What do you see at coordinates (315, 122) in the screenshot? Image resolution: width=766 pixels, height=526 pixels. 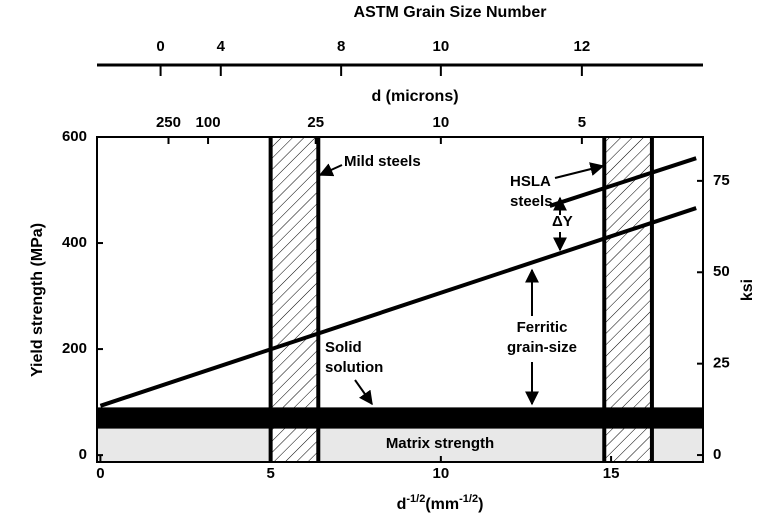 I see `d-tick-label: 25` at bounding box center [315, 122].